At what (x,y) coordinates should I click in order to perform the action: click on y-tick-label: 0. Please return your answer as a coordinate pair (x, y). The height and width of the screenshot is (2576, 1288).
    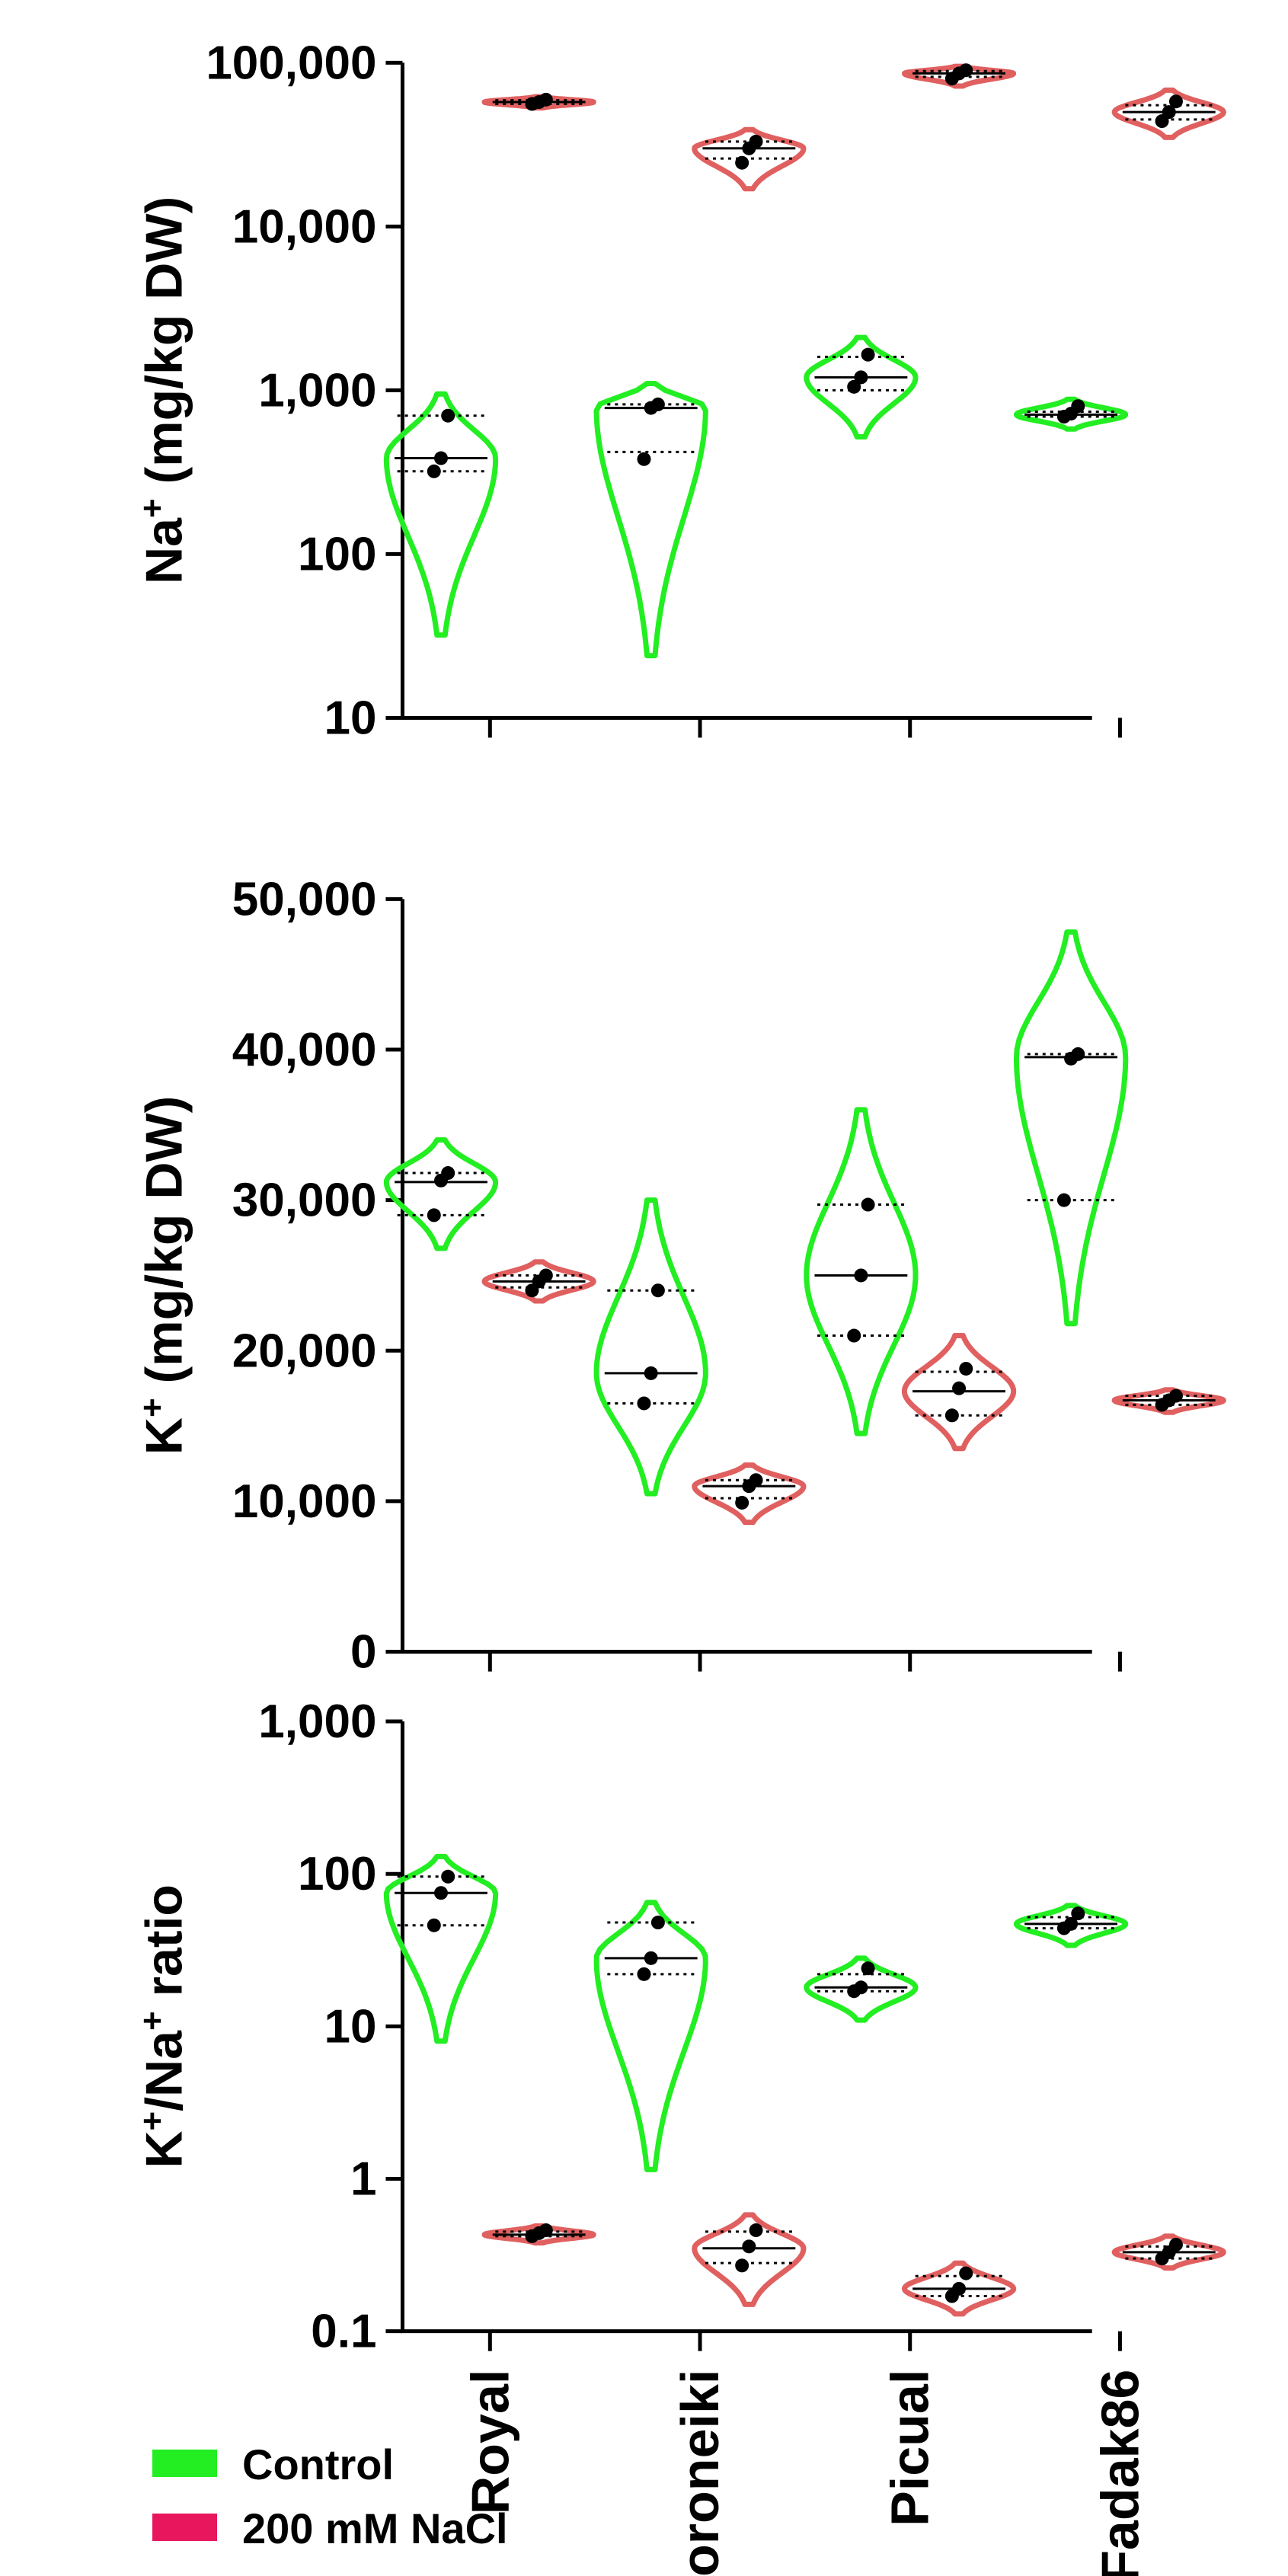
    Looking at the image, I should click on (363, 1653).